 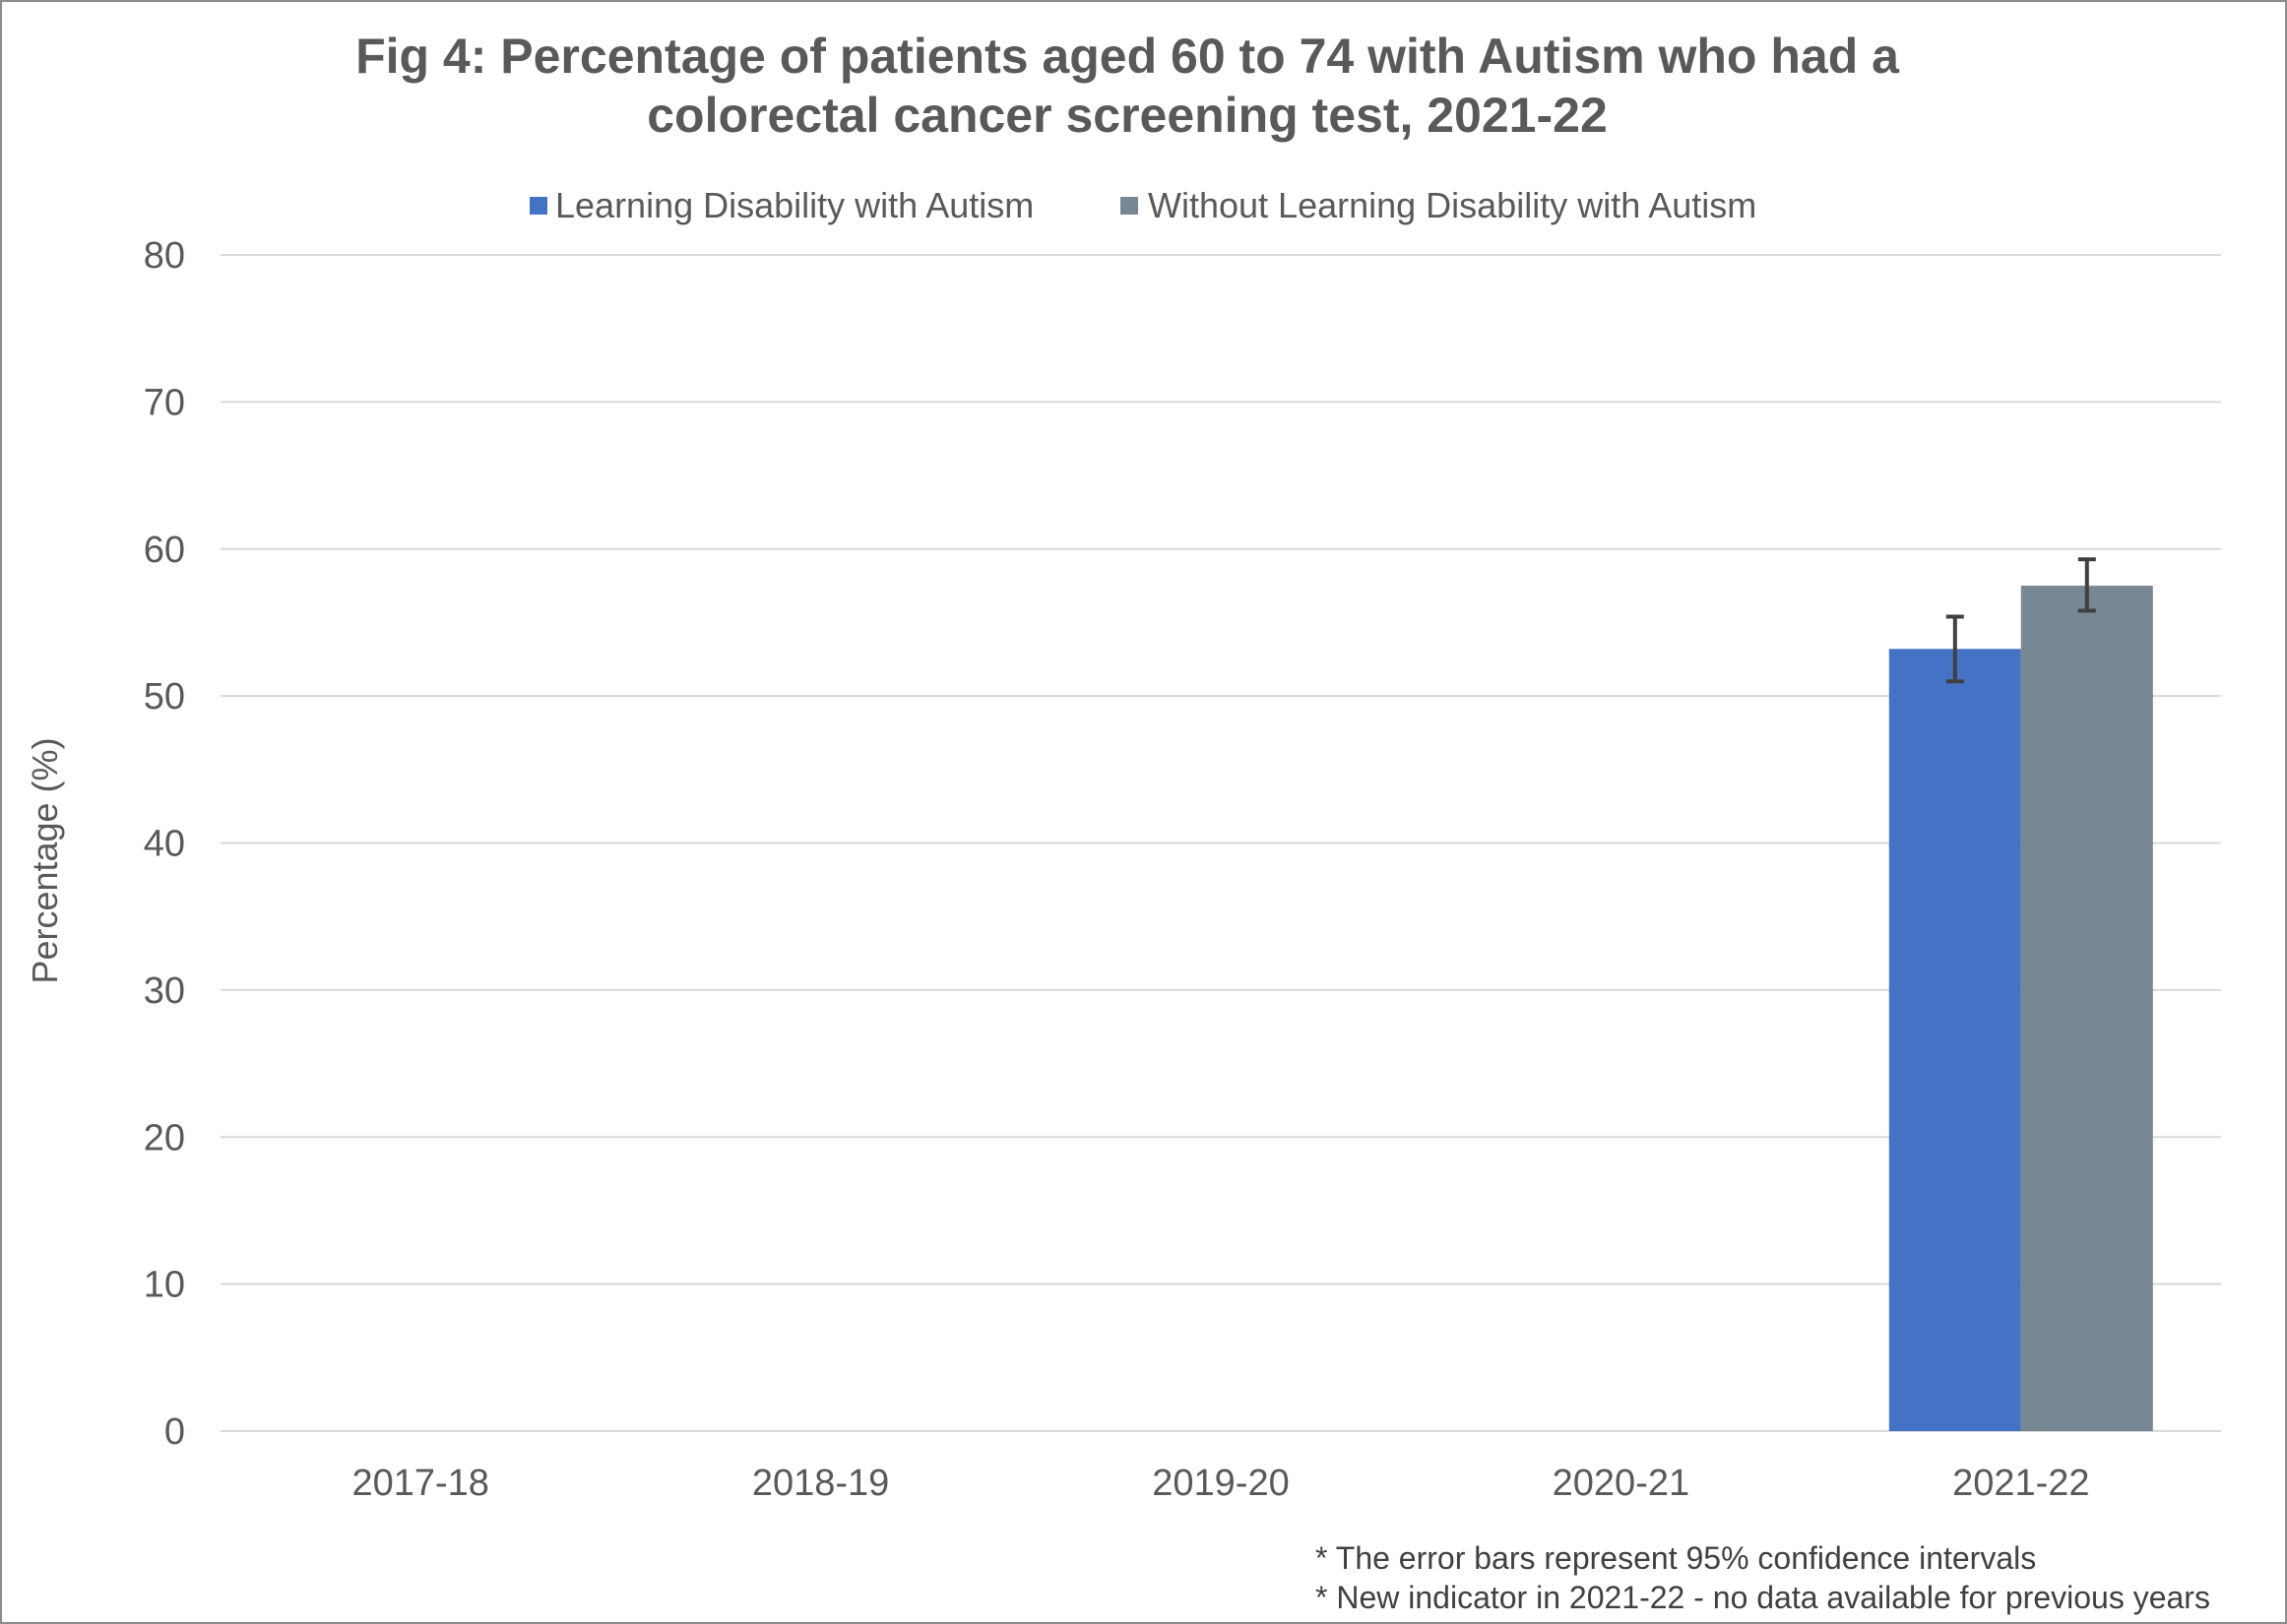 I want to click on y-axis-title: Percentage (%), so click(x=45, y=860).